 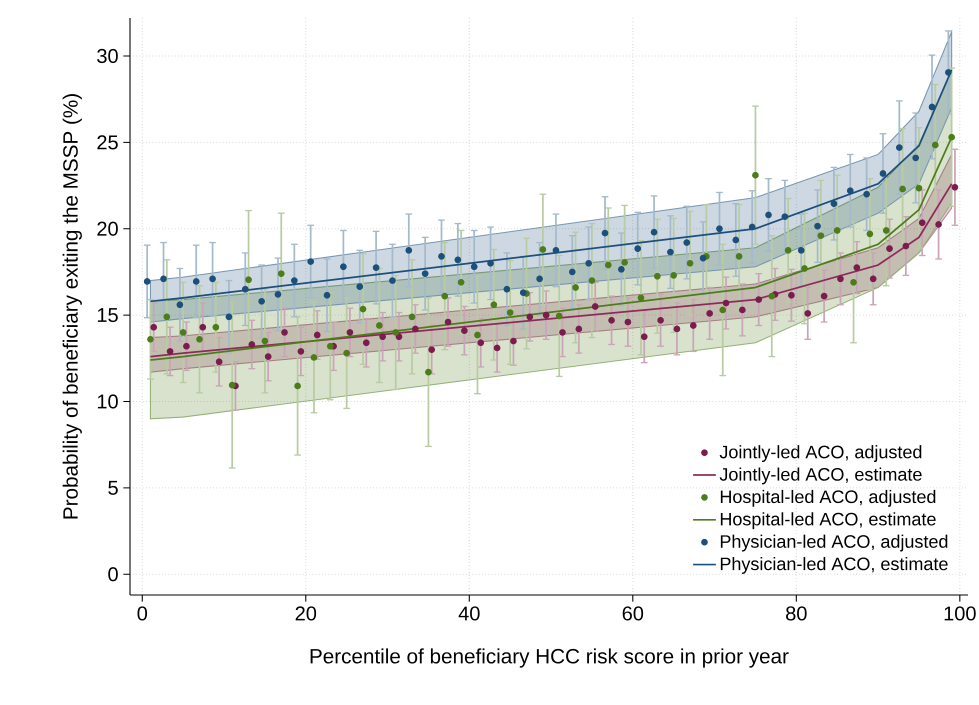 What do you see at coordinates (113, 574) in the screenshot?
I see `y-tick-label: 0` at bounding box center [113, 574].